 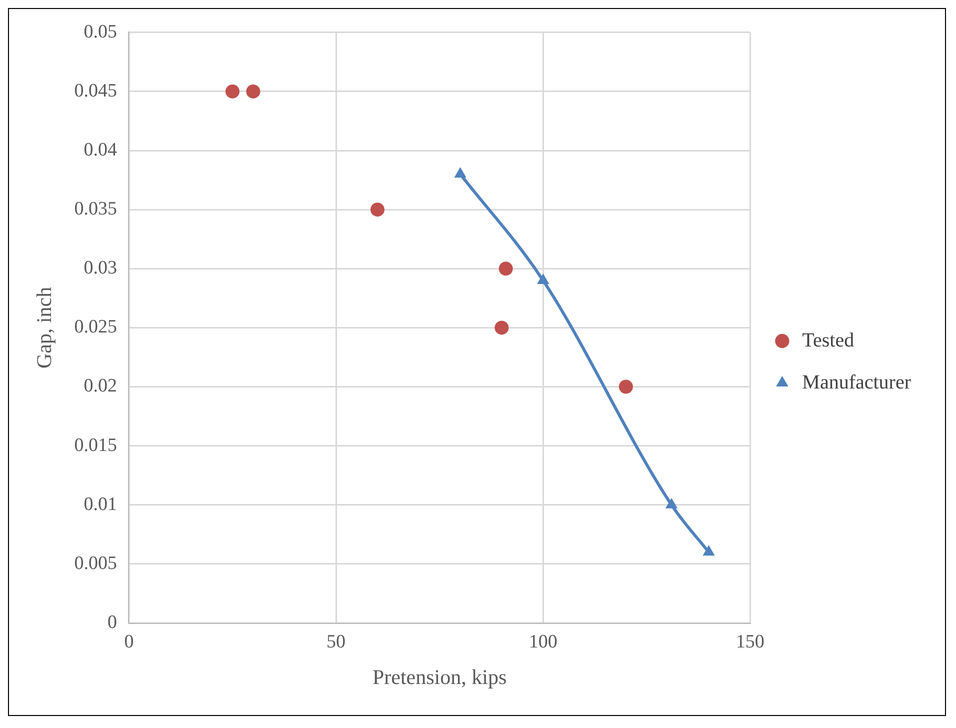 What do you see at coordinates (543, 641) in the screenshot?
I see `x-tick-label: 100` at bounding box center [543, 641].